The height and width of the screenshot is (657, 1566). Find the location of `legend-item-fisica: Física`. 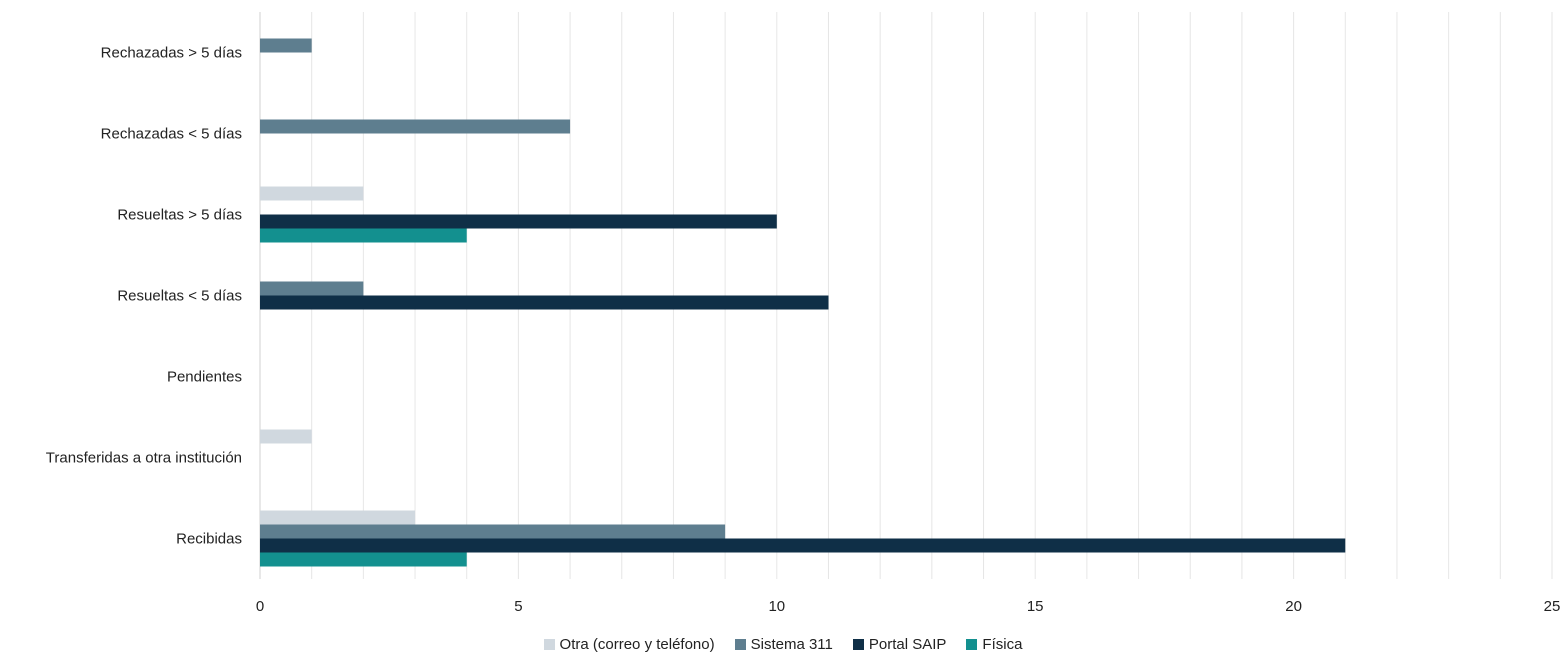

legend-item-fisica: Física is located at coordinates (994, 644).